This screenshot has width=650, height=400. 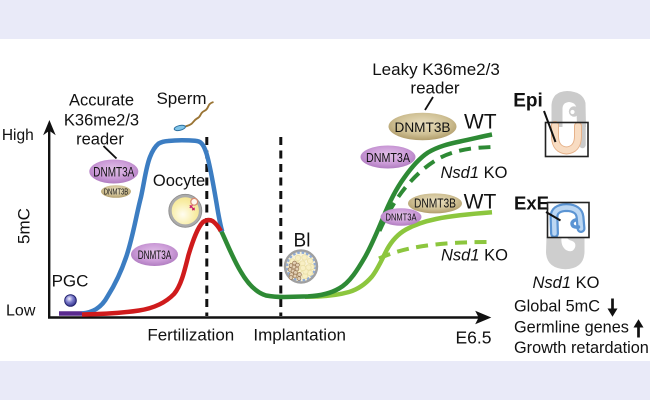 What do you see at coordinates (299, 335) in the screenshot?
I see `svg-text: Implantation` at bounding box center [299, 335].